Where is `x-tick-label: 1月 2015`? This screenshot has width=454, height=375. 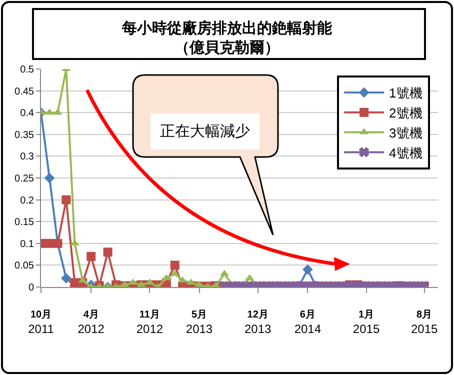 x-tick-label: 1月 2015 is located at coordinates (366, 322).